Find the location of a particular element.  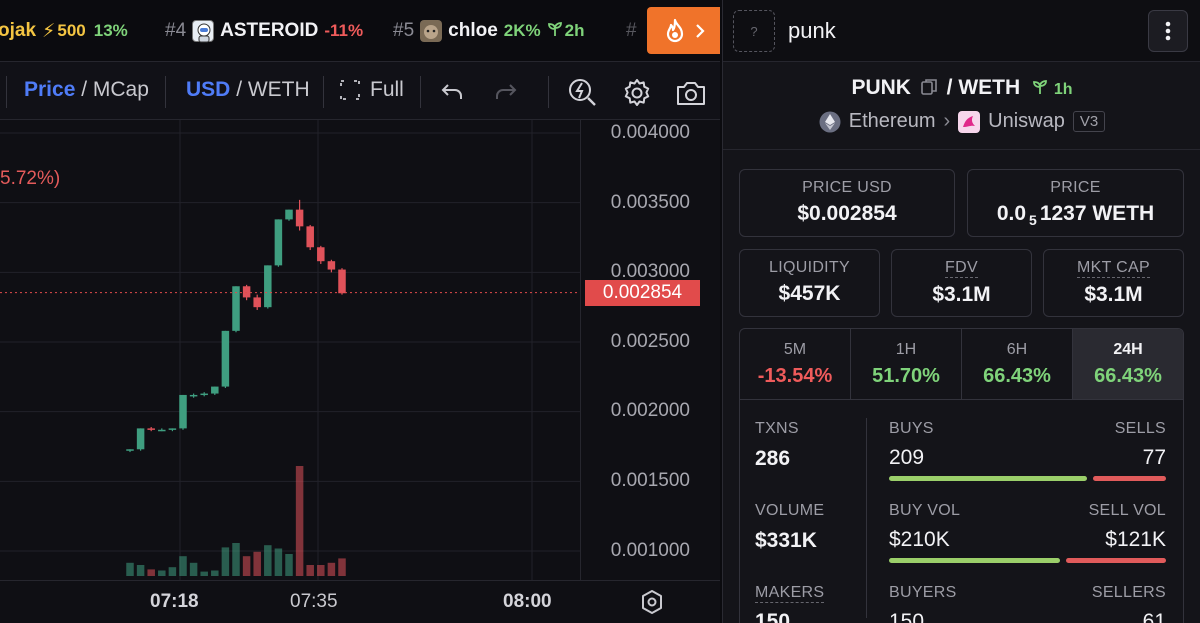

dex-version-badge: V3 is located at coordinates (1089, 121).